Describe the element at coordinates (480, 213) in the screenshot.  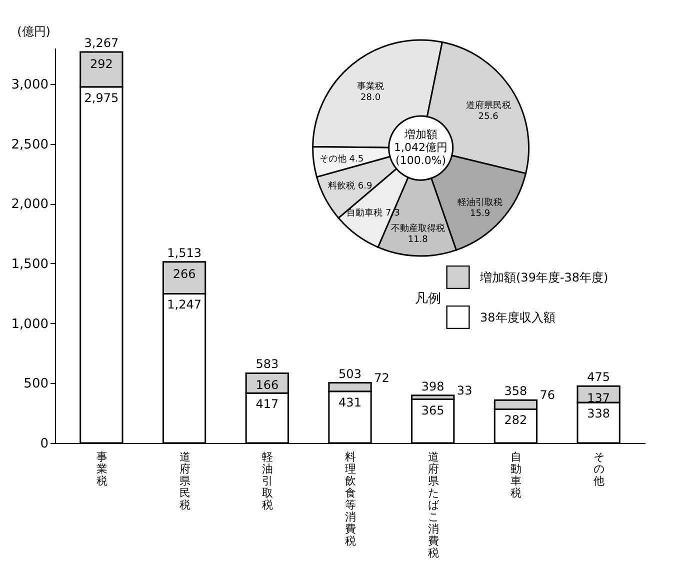
I see `data-label: 15.9` at that location.